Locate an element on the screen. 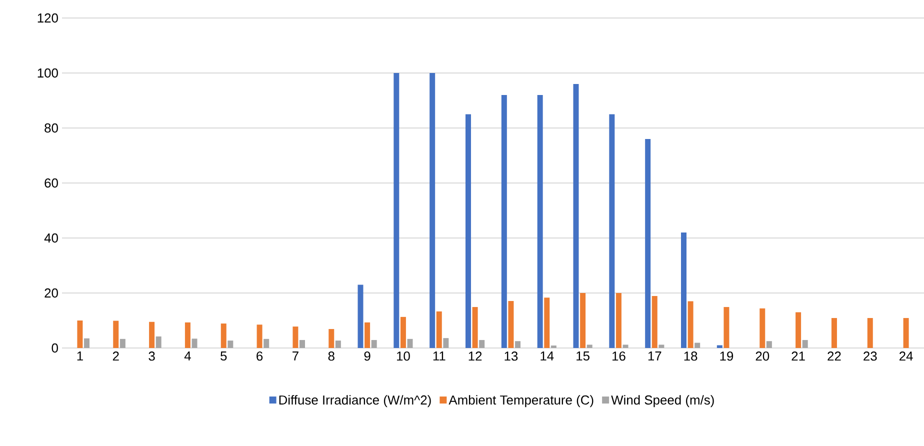  legend-label: Diffuse Irradiance (W/m^2) is located at coordinates (355, 401).